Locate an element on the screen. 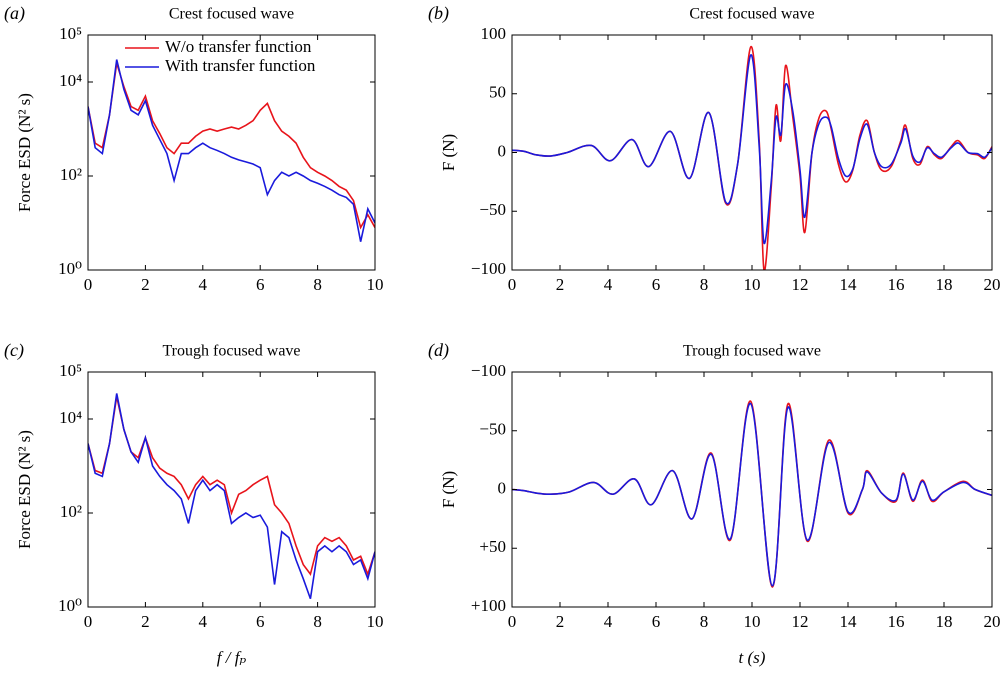 The image size is (1007, 675). legend-label: With transfer function is located at coordinates (240, 65).